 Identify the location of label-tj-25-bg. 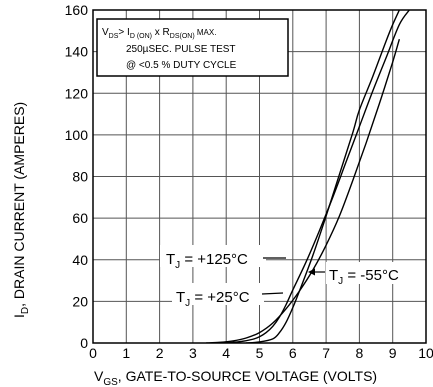
(218, 294).